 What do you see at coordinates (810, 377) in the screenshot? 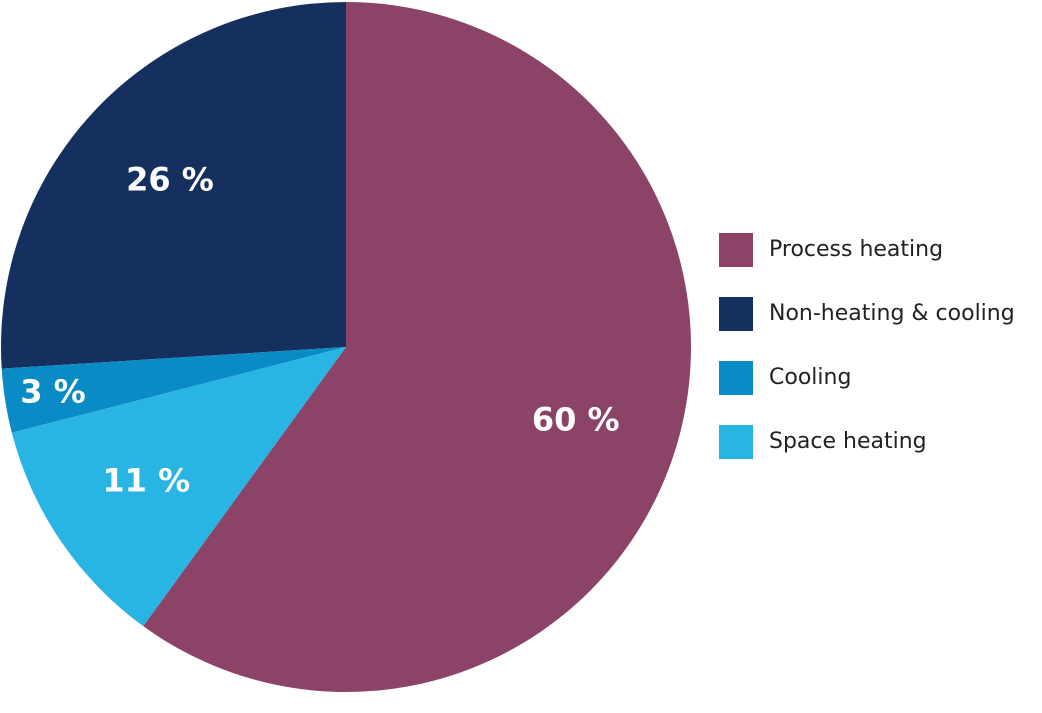
I see `legend-label: Cooling` at bounding box center [810, 377].